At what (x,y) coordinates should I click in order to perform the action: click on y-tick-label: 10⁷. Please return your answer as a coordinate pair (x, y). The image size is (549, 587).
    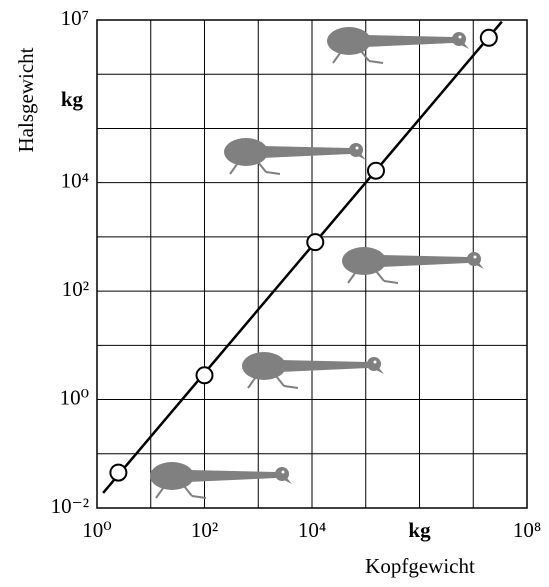
    Looking at the image, I should click on (75, 18).